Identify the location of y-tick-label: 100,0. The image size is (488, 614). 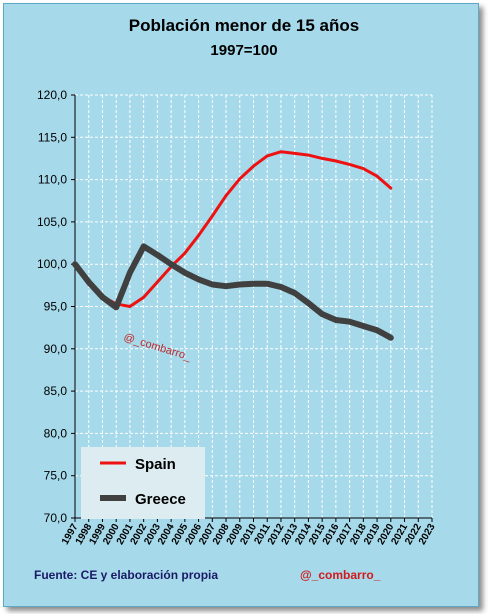
(52, 264).